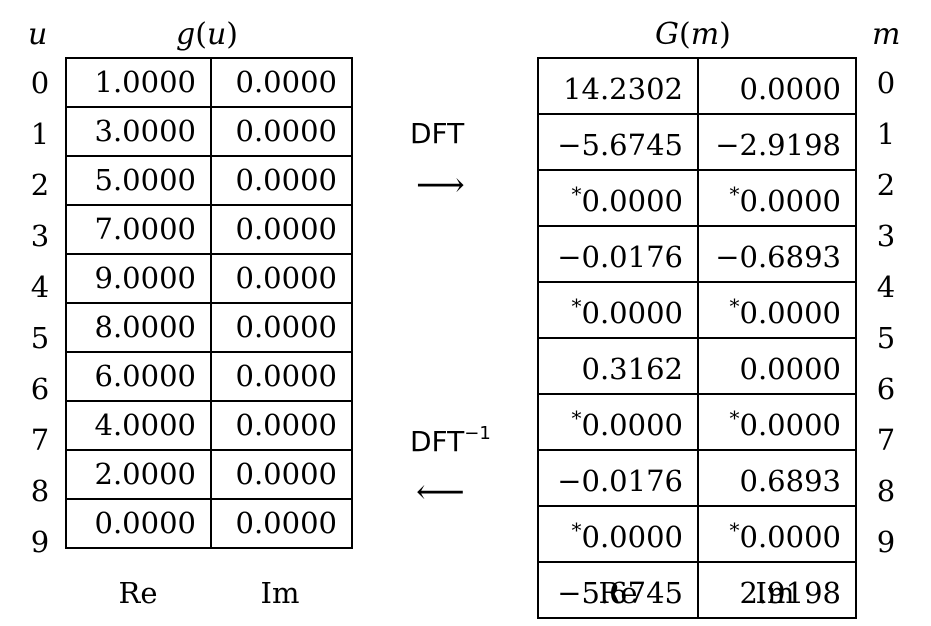  I want to click on right-index: 0, so click(886, 83).